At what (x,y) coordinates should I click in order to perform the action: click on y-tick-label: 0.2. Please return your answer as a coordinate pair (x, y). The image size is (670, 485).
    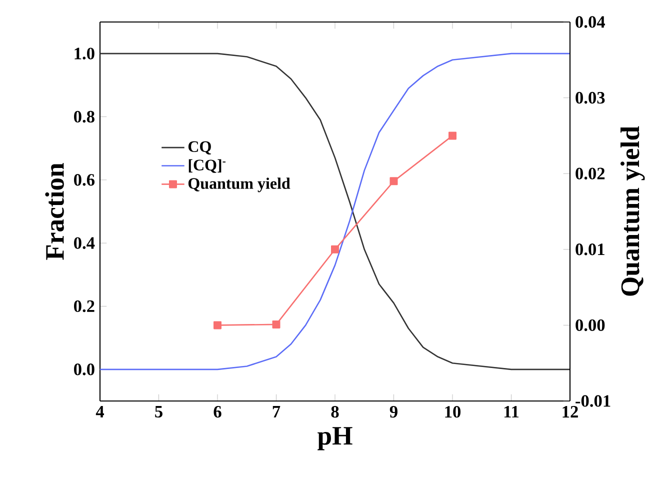
    Looking at the image, I should click on (84, 306).